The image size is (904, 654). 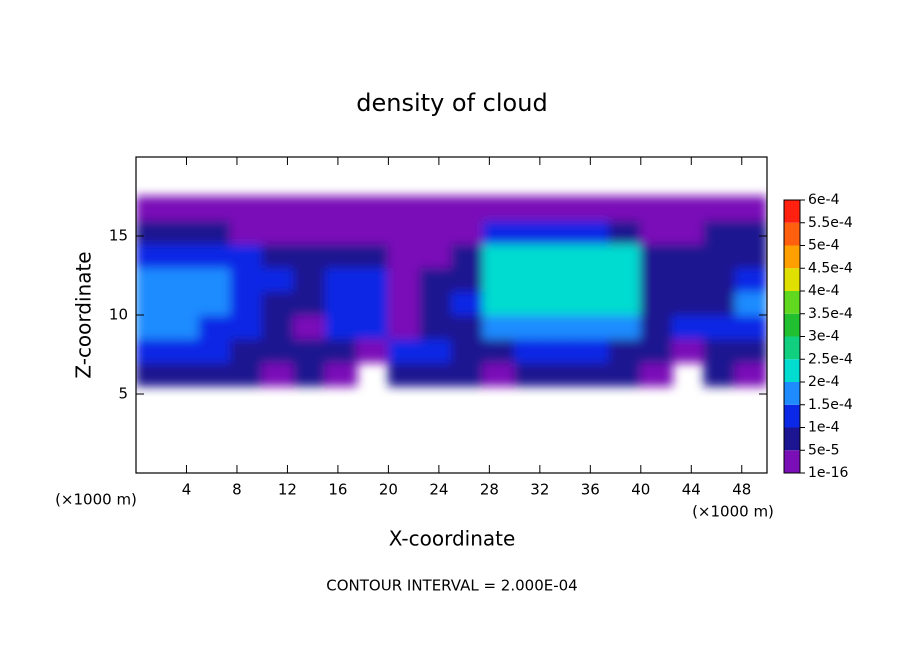 What do you see at coordinates (830, 405) in the screenshot?
I see `colorbar-label: 1.5e-4` at bounding box center [830, 405].